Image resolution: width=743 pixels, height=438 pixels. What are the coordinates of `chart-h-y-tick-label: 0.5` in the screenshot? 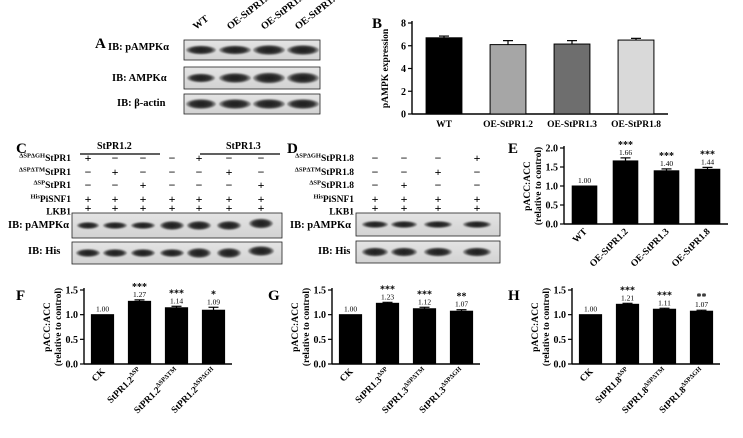 It's located at (560, 340).